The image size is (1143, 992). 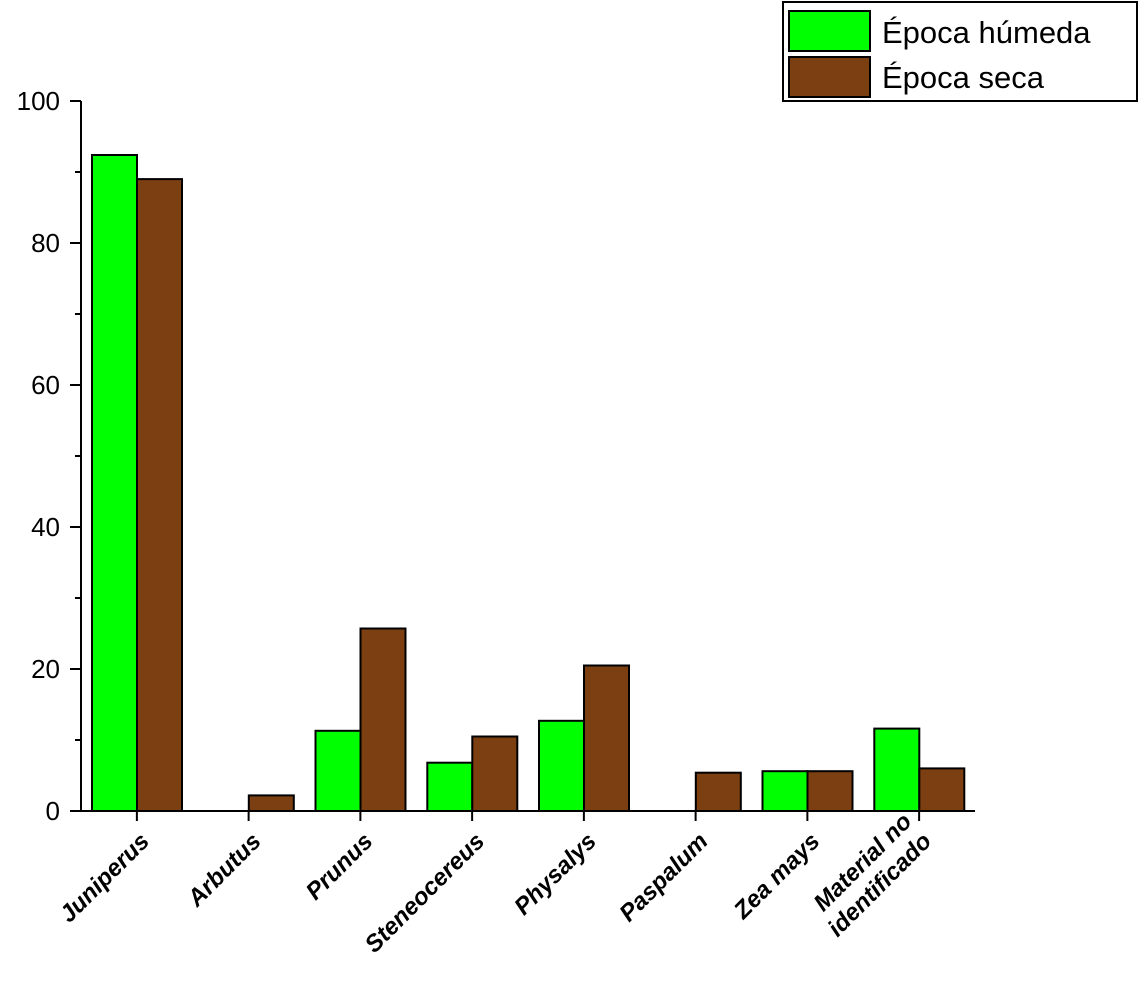 I want to click on y-tick-label: 80, so click(x=45, y=243).